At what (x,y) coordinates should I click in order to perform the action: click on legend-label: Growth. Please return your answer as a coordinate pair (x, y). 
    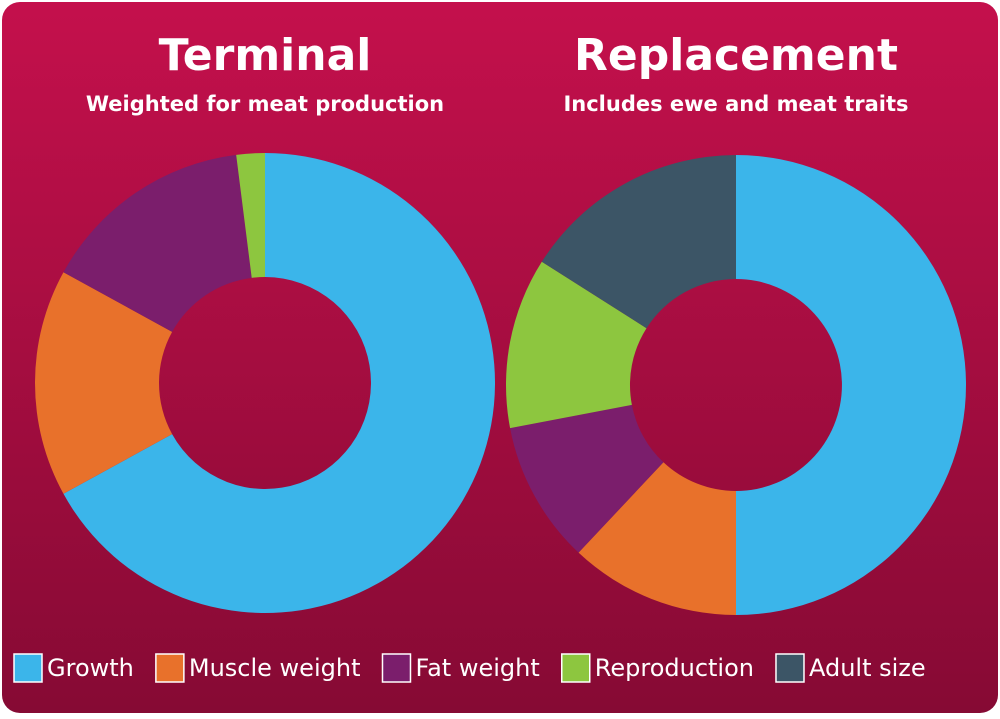
    Looking at the image, I should click on (90, 668).